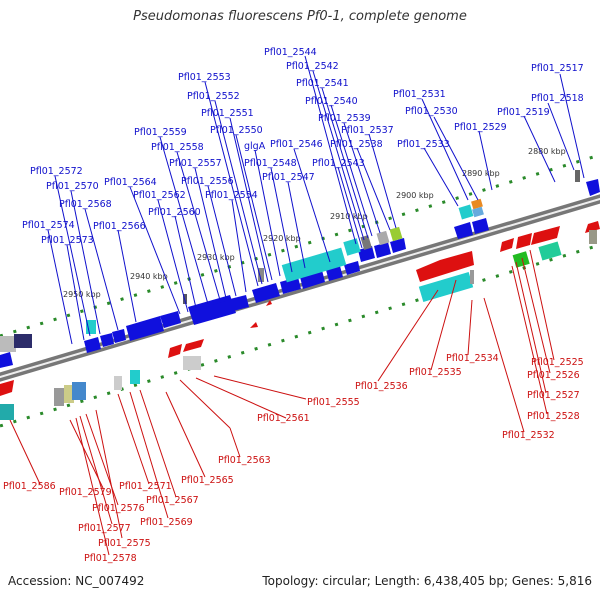  I want to click on gene-label: Pfl01_2574, so click(48, 225).